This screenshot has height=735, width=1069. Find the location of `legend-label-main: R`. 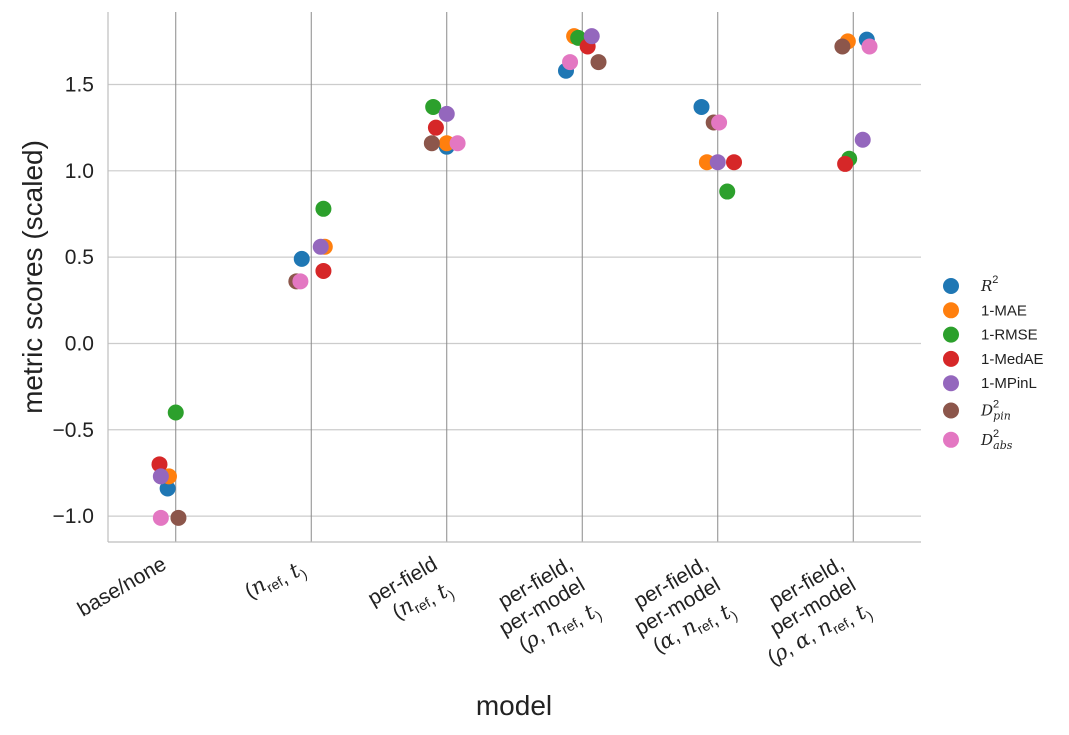

legend-label-main: R is located at coordinates (986, 286).